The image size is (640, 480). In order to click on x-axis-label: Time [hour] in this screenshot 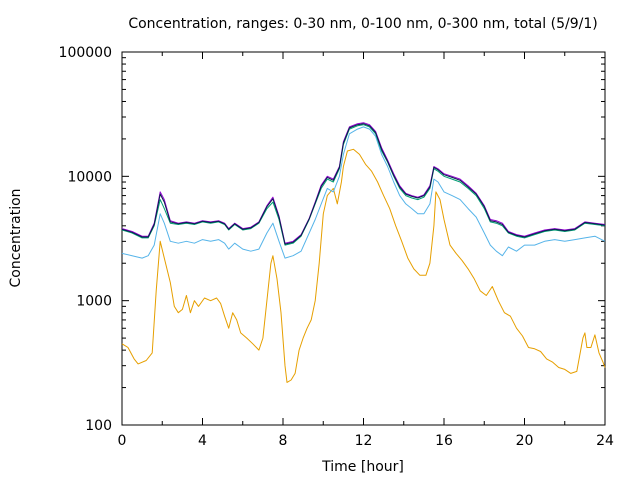, I will do `click(362, 467)`.